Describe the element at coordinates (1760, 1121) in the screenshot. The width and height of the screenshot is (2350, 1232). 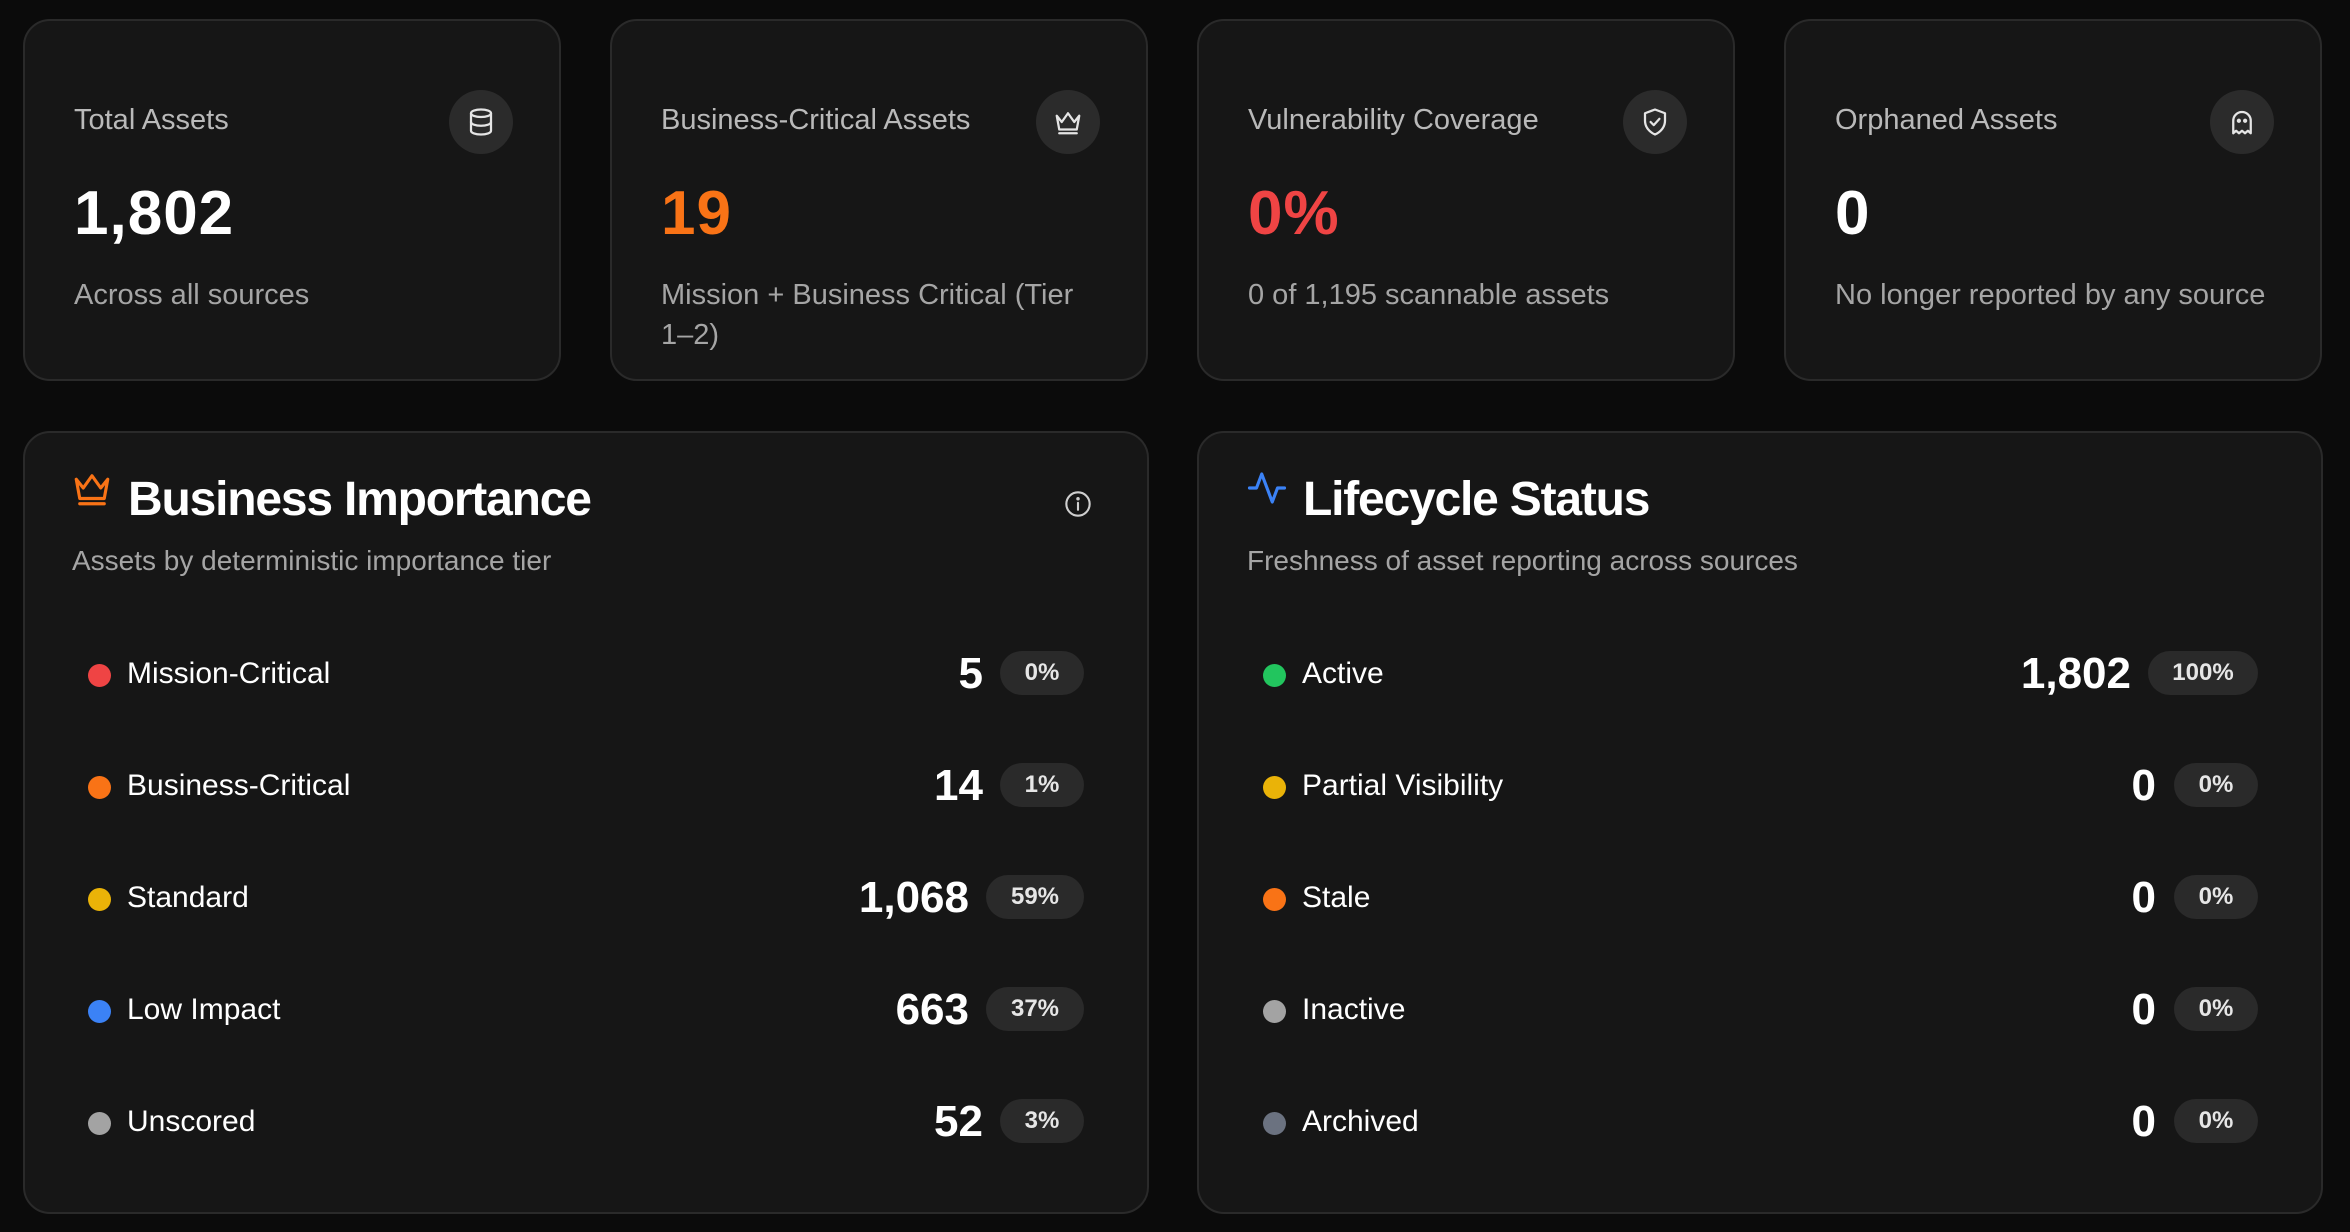
I see `list-item: Archived 0 0%` at that location.